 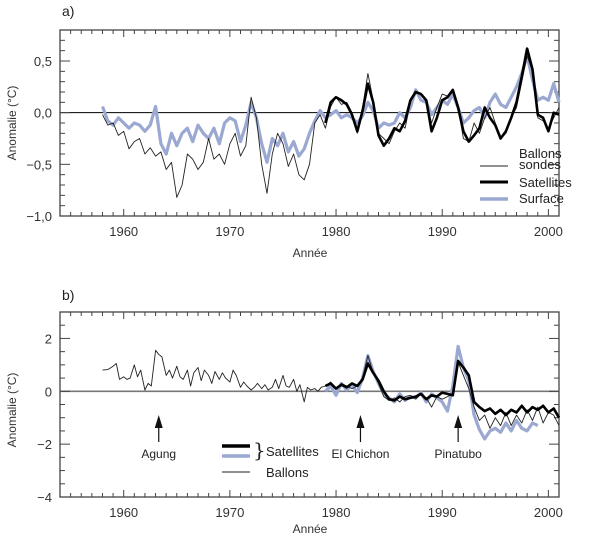 I want to click on legend-label-surface: Surface, so click(x=541, y=198).